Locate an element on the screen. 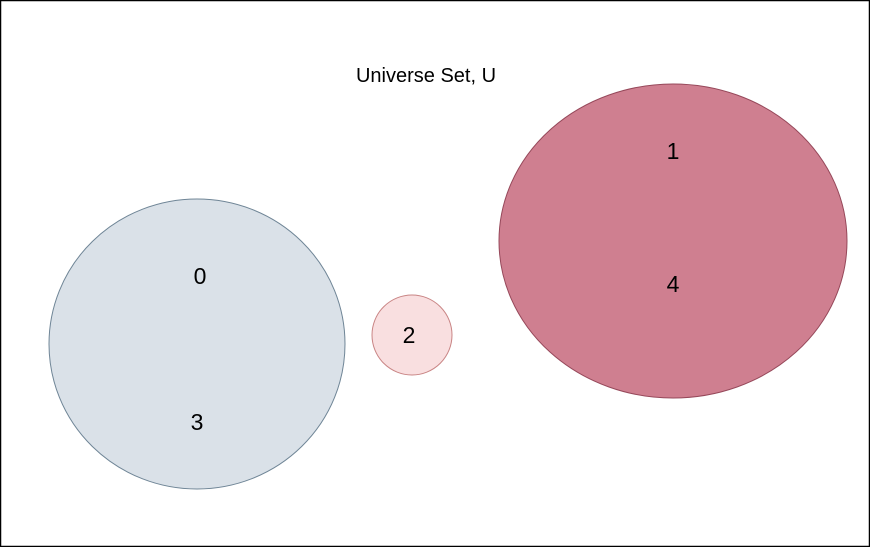  universe-title: Universe Set, U is located at coordinates (426, 76).